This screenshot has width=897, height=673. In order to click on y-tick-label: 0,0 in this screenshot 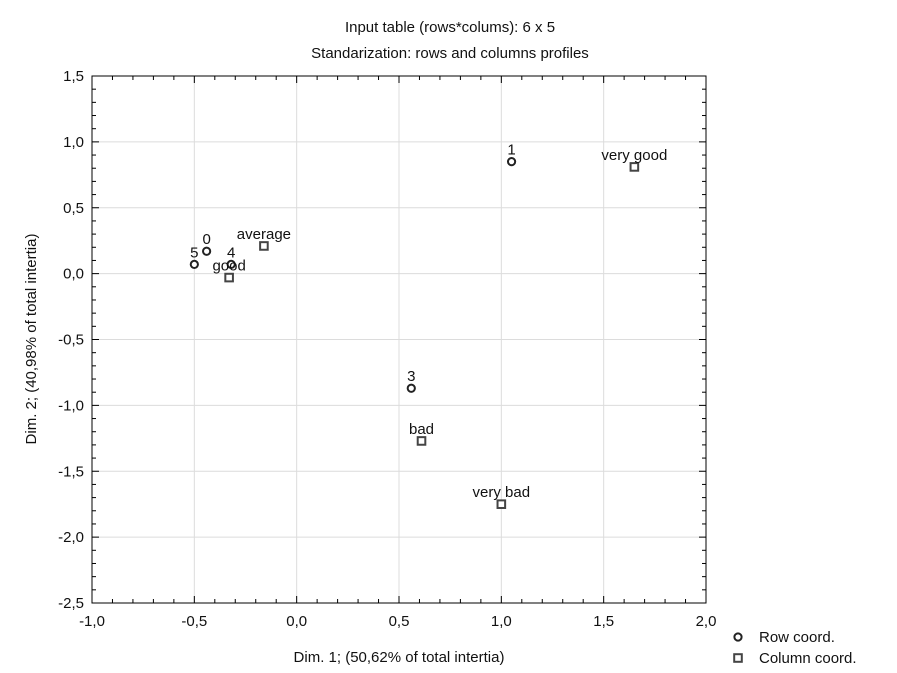, I will do `click(73, 274)`.